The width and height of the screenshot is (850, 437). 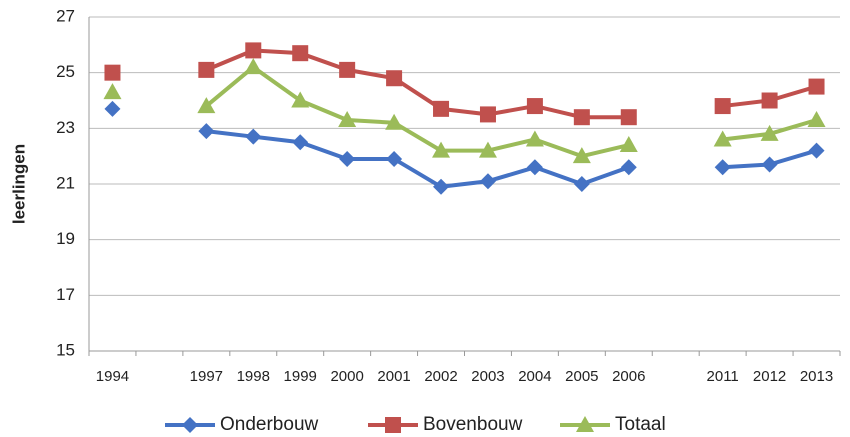 I want to click on y-tick-label: 19, so click(x=65, y=238).